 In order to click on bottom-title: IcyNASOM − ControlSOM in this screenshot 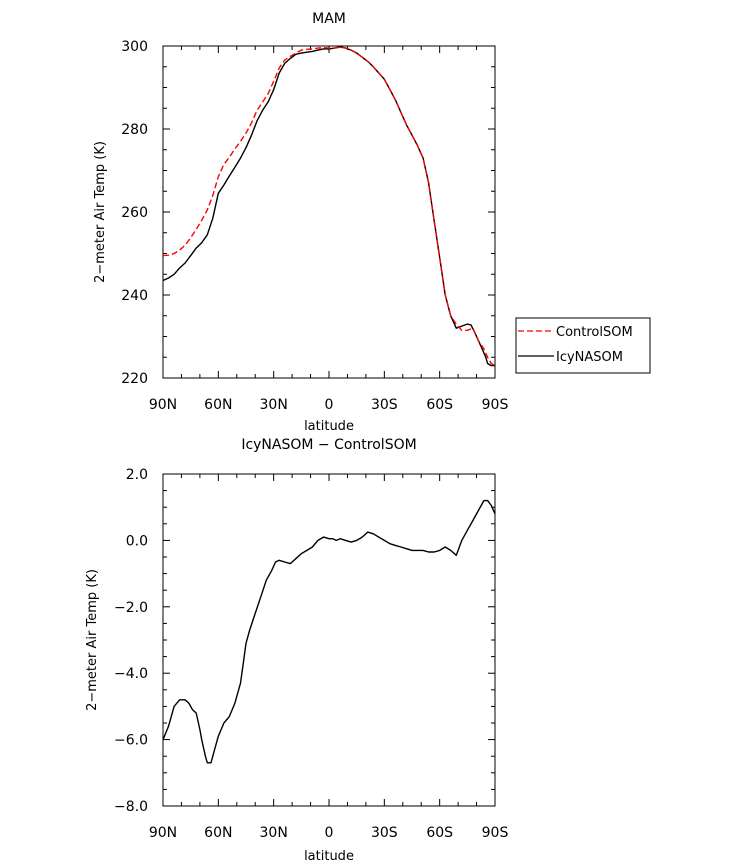, I will do `click(328, 445)`.